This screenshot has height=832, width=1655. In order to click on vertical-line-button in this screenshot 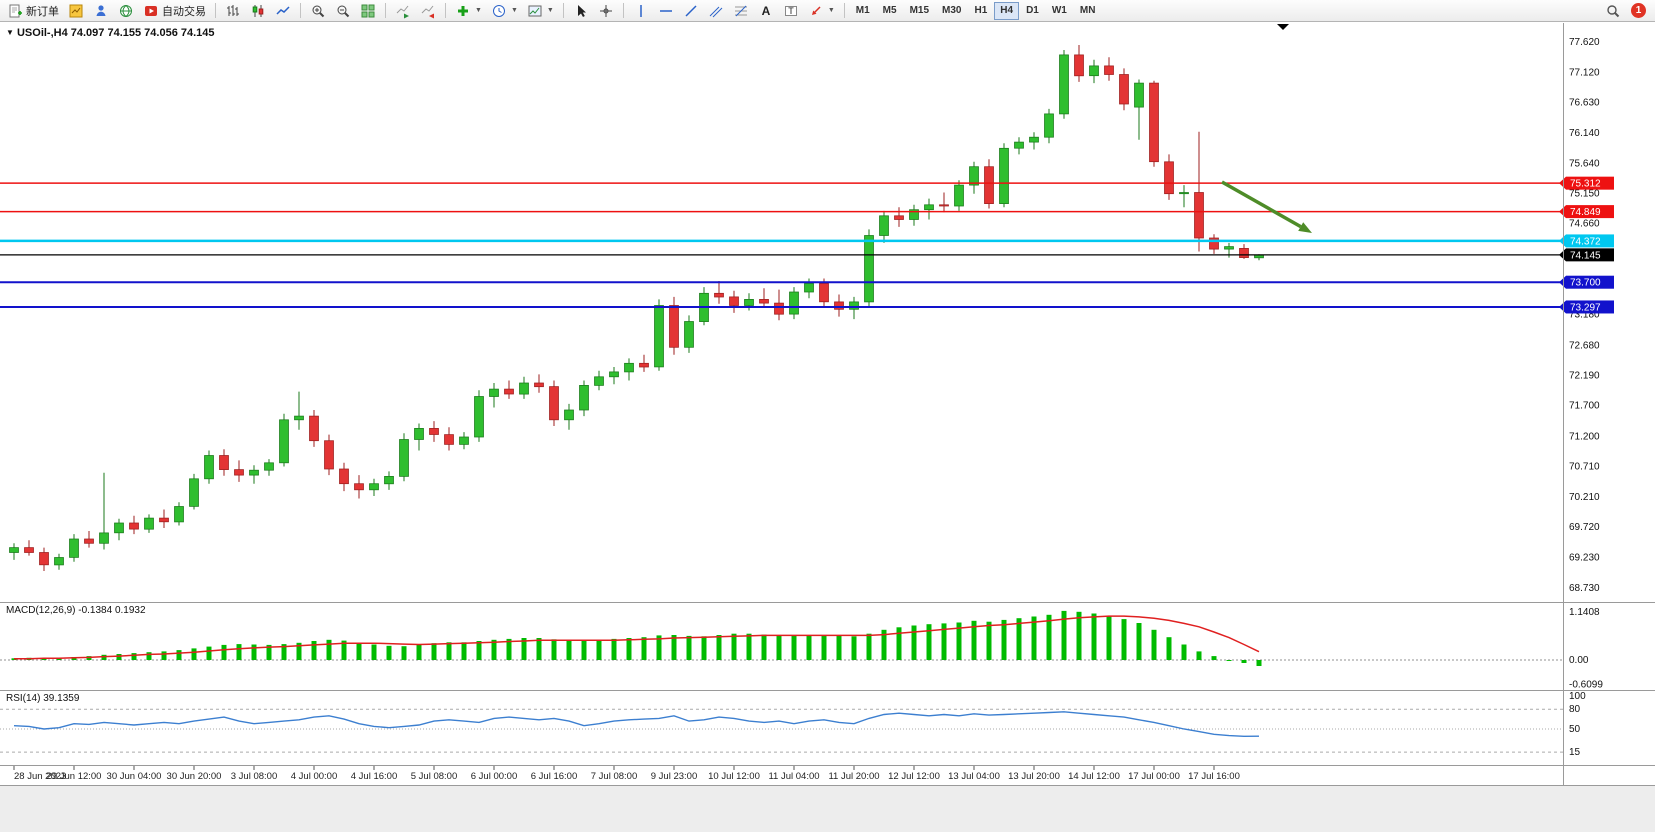, I will do `click(641, 11)`.